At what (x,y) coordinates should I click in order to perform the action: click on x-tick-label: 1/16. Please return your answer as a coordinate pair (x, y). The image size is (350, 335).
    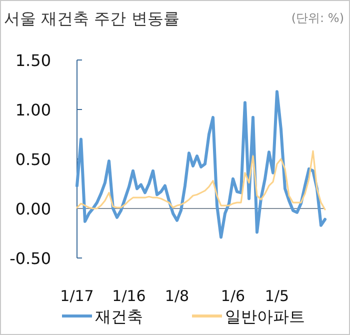
    Looking at the image, I should click on (129, 296).